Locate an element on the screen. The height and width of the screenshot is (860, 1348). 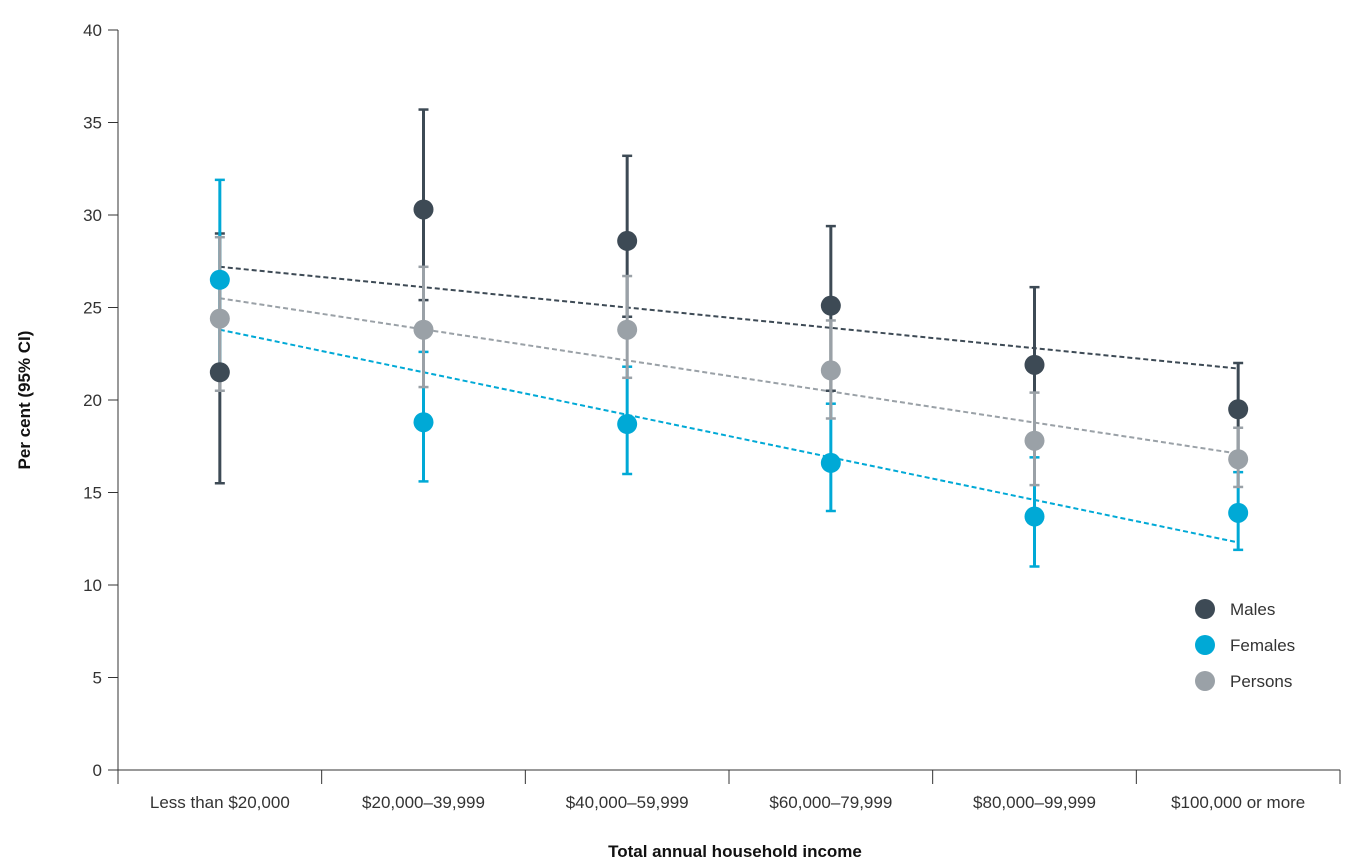
x-tick-label: $40,000–59,999 is located at coordinates (627, 802).